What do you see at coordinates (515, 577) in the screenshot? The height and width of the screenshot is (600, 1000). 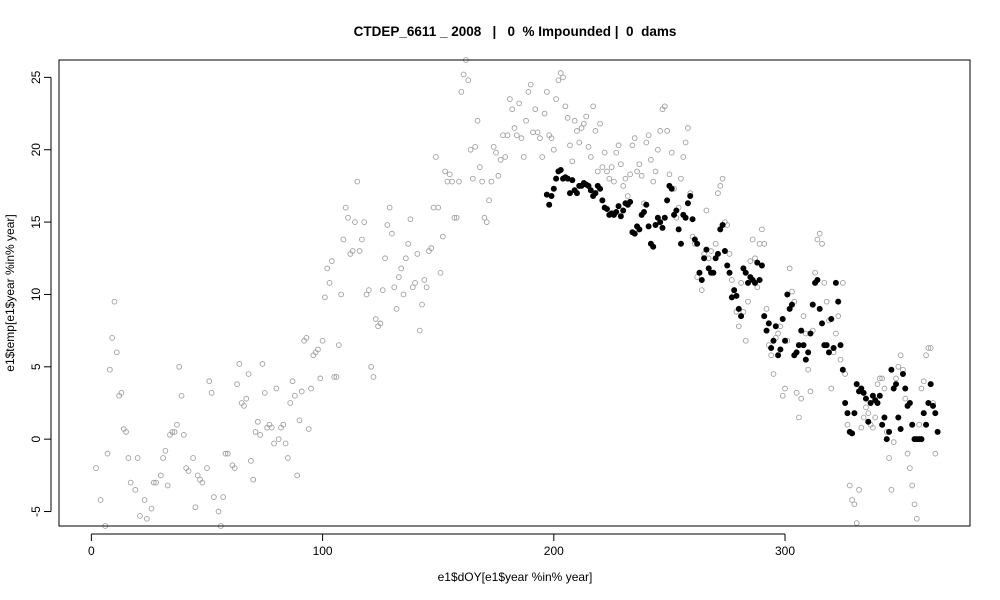 I see `x-axis-label: e1$dOY[e1$year %in% year]` at bounding box center [515, 577].